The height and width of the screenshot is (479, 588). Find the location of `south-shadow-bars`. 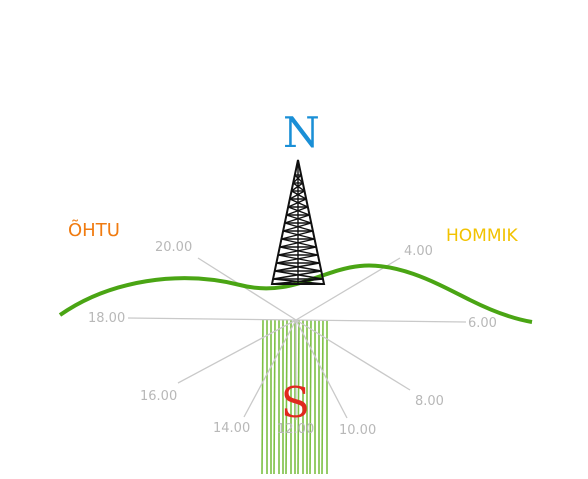

south-shadow-bars is located at coordinates (294, 397).